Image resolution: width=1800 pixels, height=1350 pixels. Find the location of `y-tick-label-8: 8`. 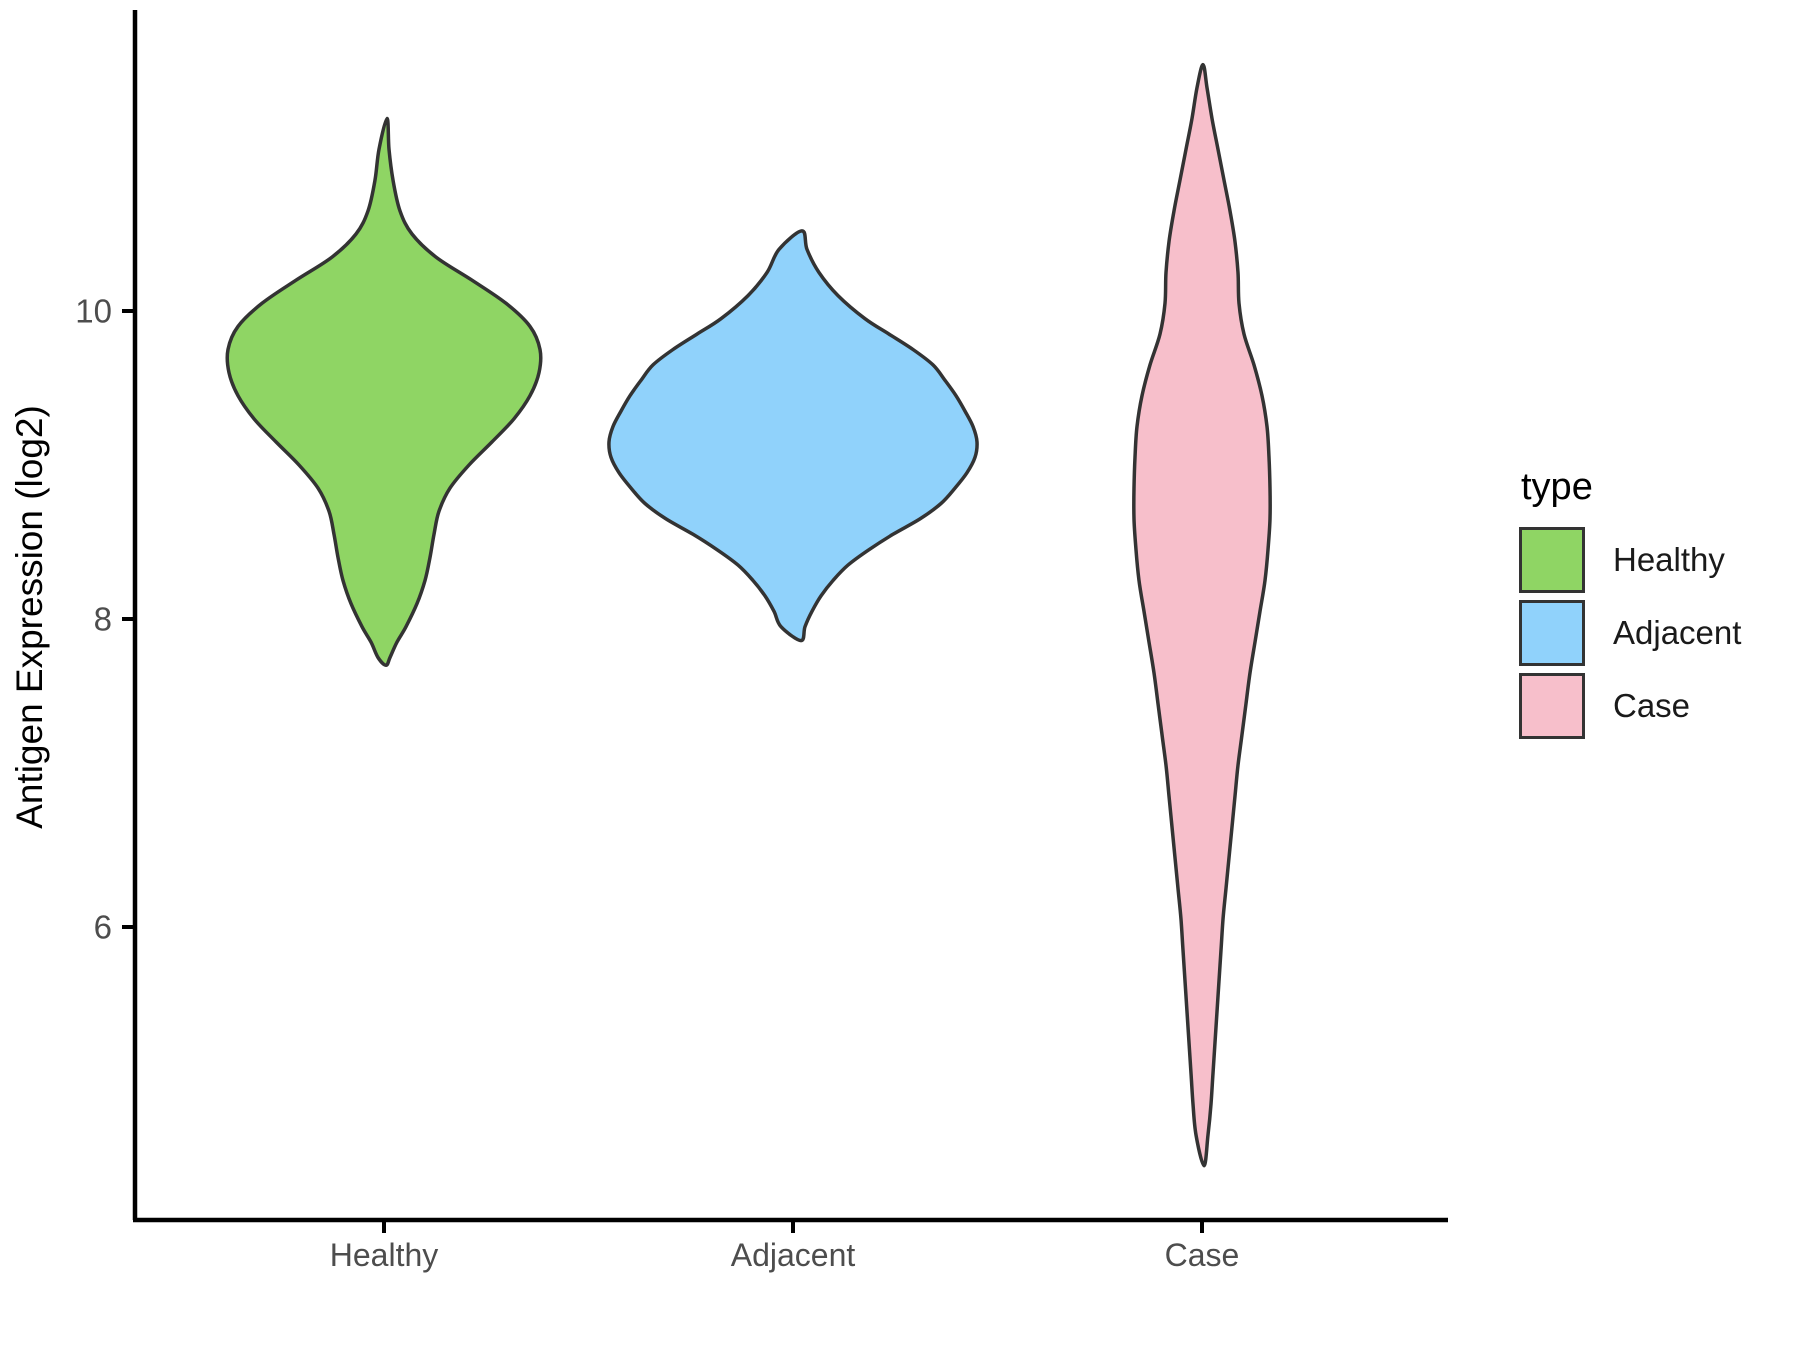

y-tick-label-8: 8 is located at coordinates (103, 619).